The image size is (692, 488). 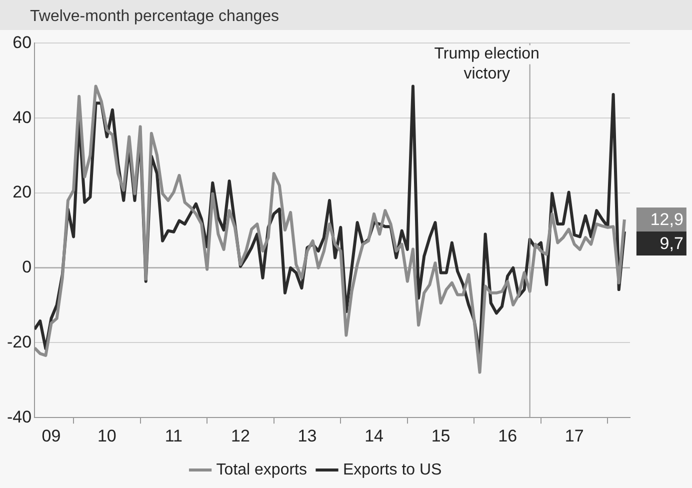 I want to click on y-tick-label: 40, so click(x=22, y=117).